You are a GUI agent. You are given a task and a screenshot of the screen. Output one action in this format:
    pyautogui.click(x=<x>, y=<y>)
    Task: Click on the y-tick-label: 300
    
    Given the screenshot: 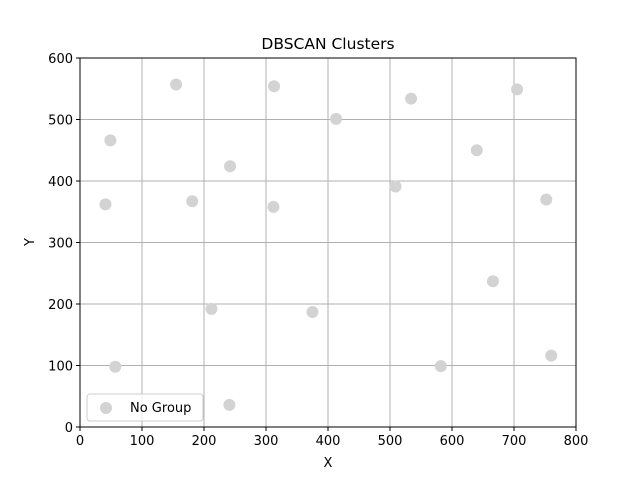 What is the action you would take?
    pyautogui.click(x=60, y=244)
    